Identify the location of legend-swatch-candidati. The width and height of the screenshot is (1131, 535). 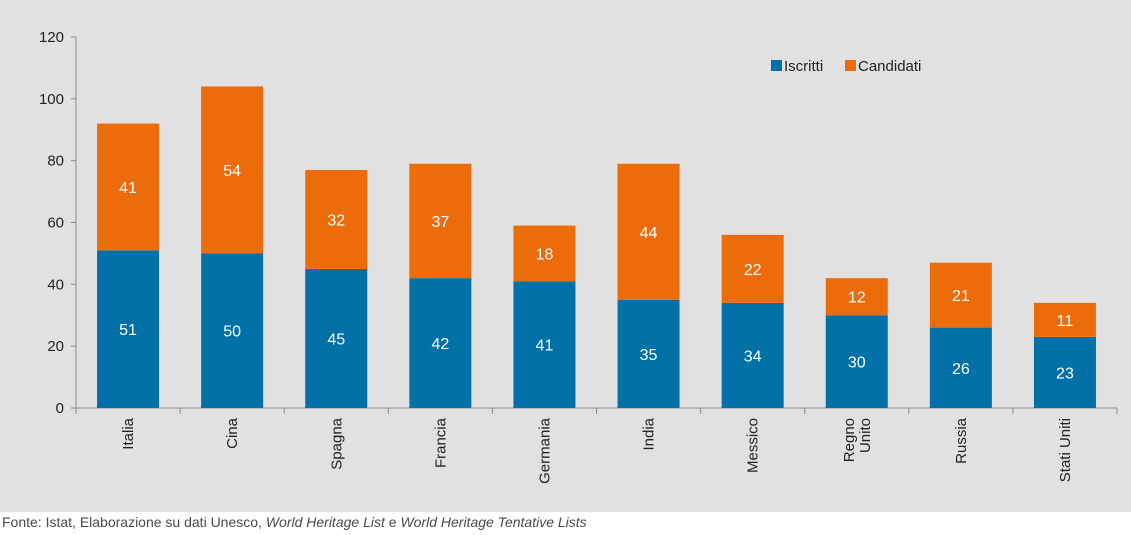
(850, 65).